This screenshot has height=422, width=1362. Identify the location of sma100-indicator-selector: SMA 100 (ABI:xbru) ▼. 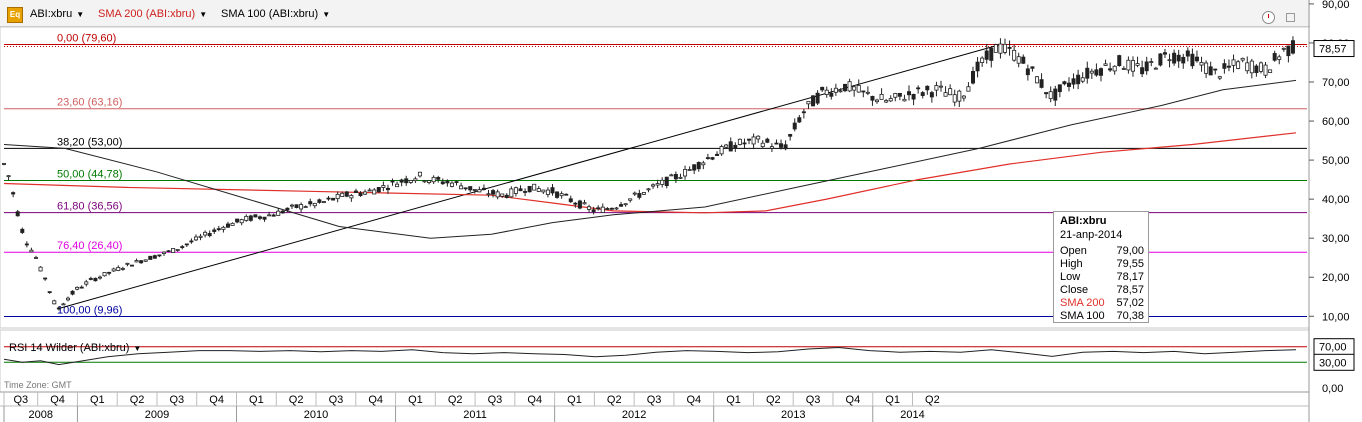
(275, 14).